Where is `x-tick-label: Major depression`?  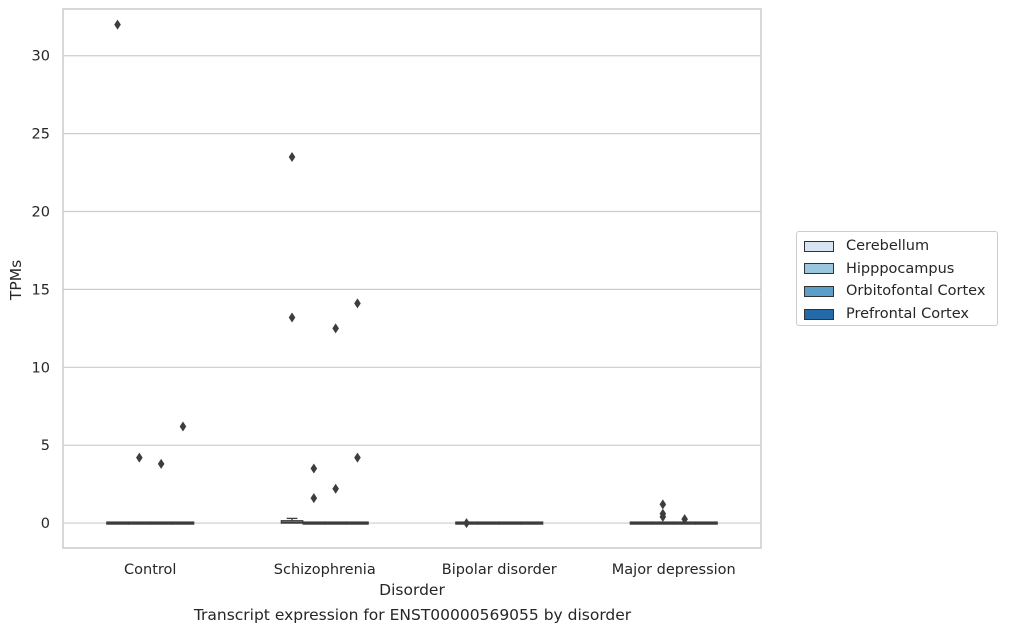 x-tick-label: Major depression is located at coordinates (674, 570).